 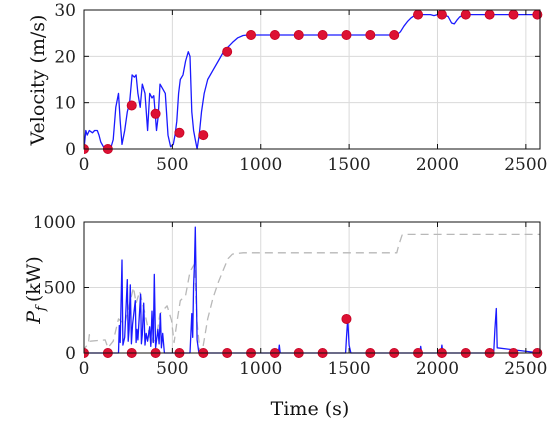 I want to click on velocity-y-tick-label: 0, so click(x=70, y=150).